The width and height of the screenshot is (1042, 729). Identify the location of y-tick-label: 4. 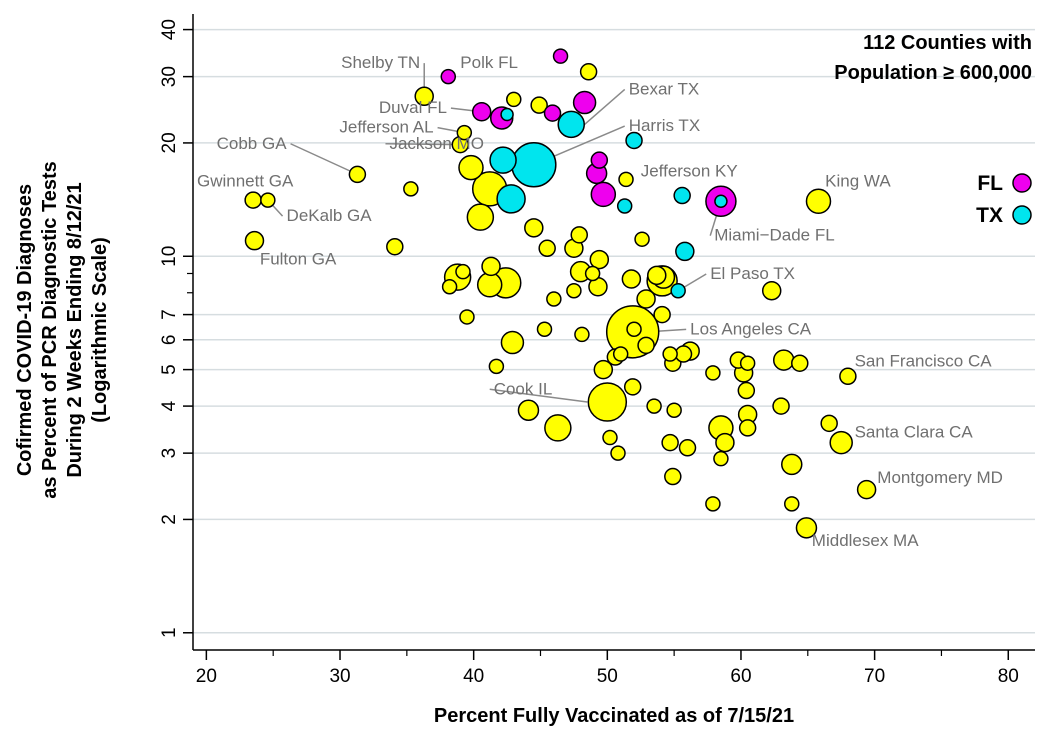
(169, 405).